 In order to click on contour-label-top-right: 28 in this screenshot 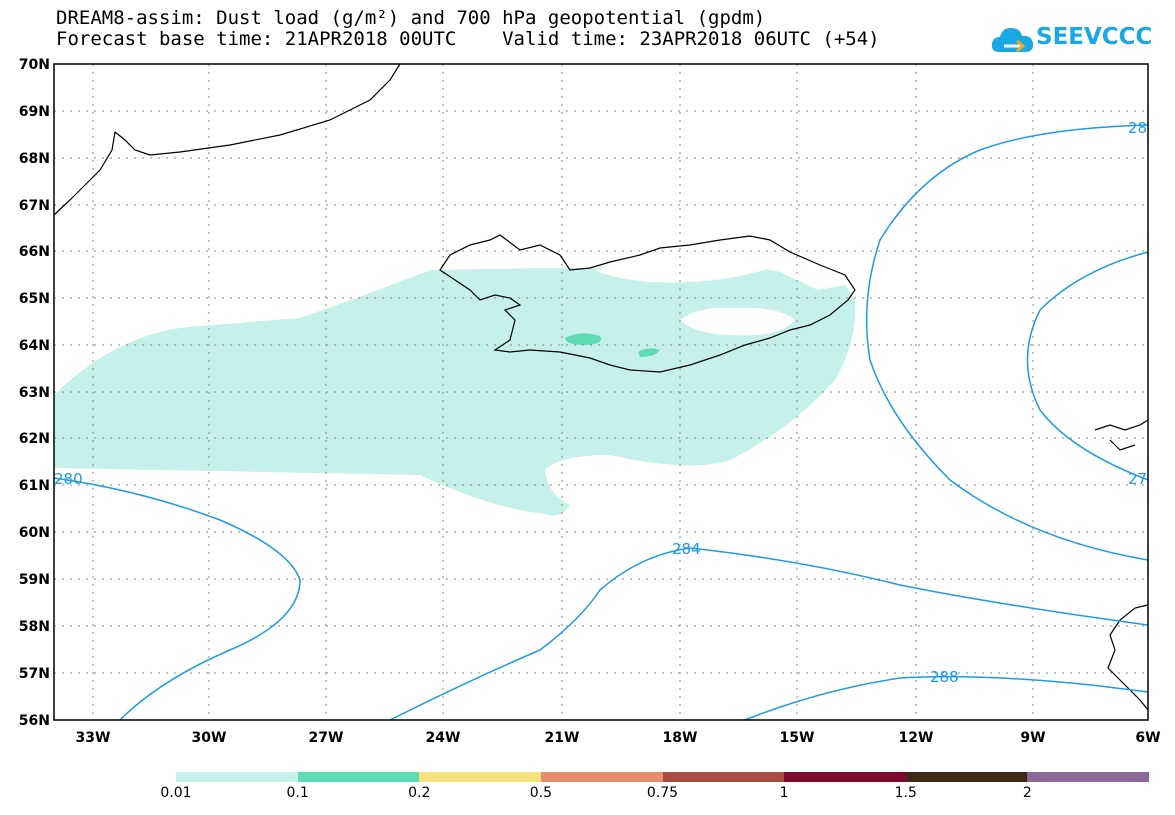, I will do `click(1137, 128)`.